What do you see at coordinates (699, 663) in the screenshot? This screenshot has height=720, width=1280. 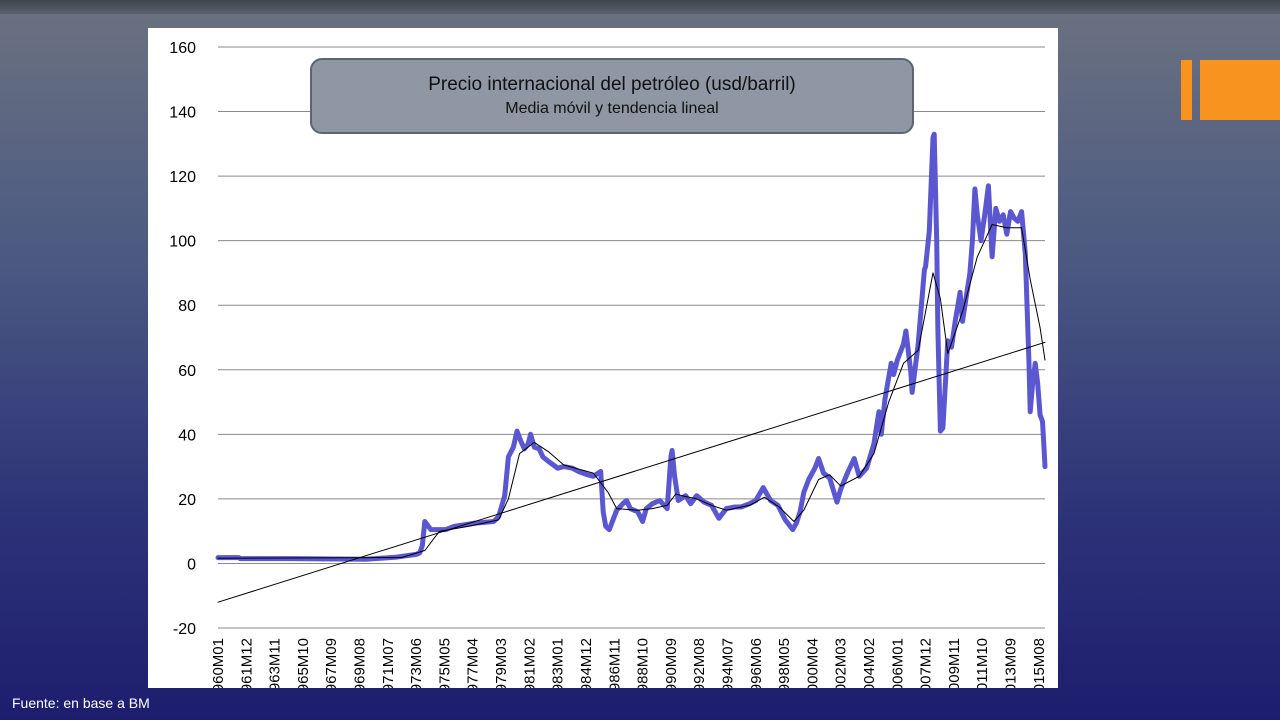 I see `x-tick-label: 1992M08` at bounding box center [699, 663].